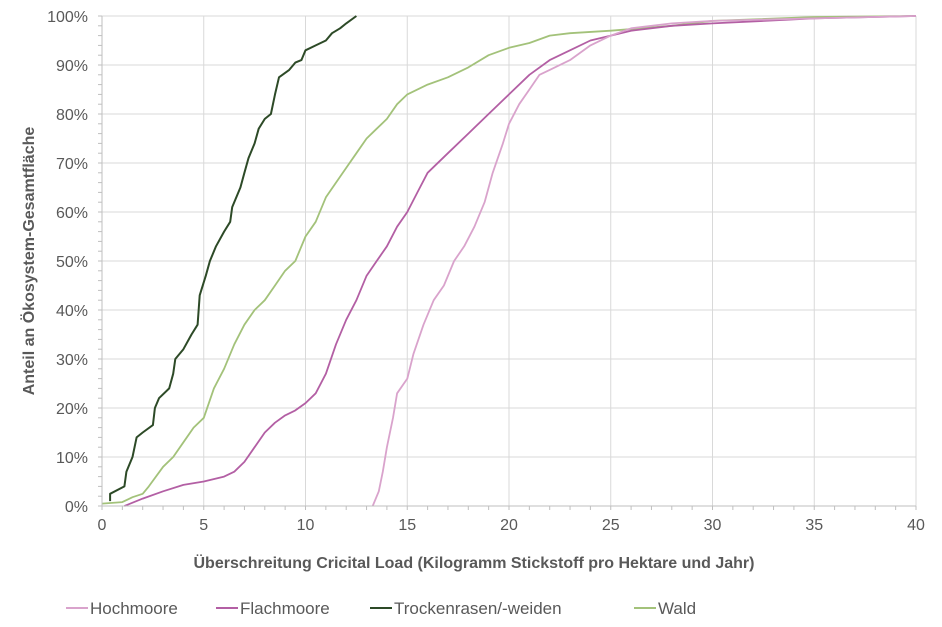  What do you see at coordinates (72, 360) in the screenshot?
I see `y-tick-label: 30%` at bounding box center [72, 360].